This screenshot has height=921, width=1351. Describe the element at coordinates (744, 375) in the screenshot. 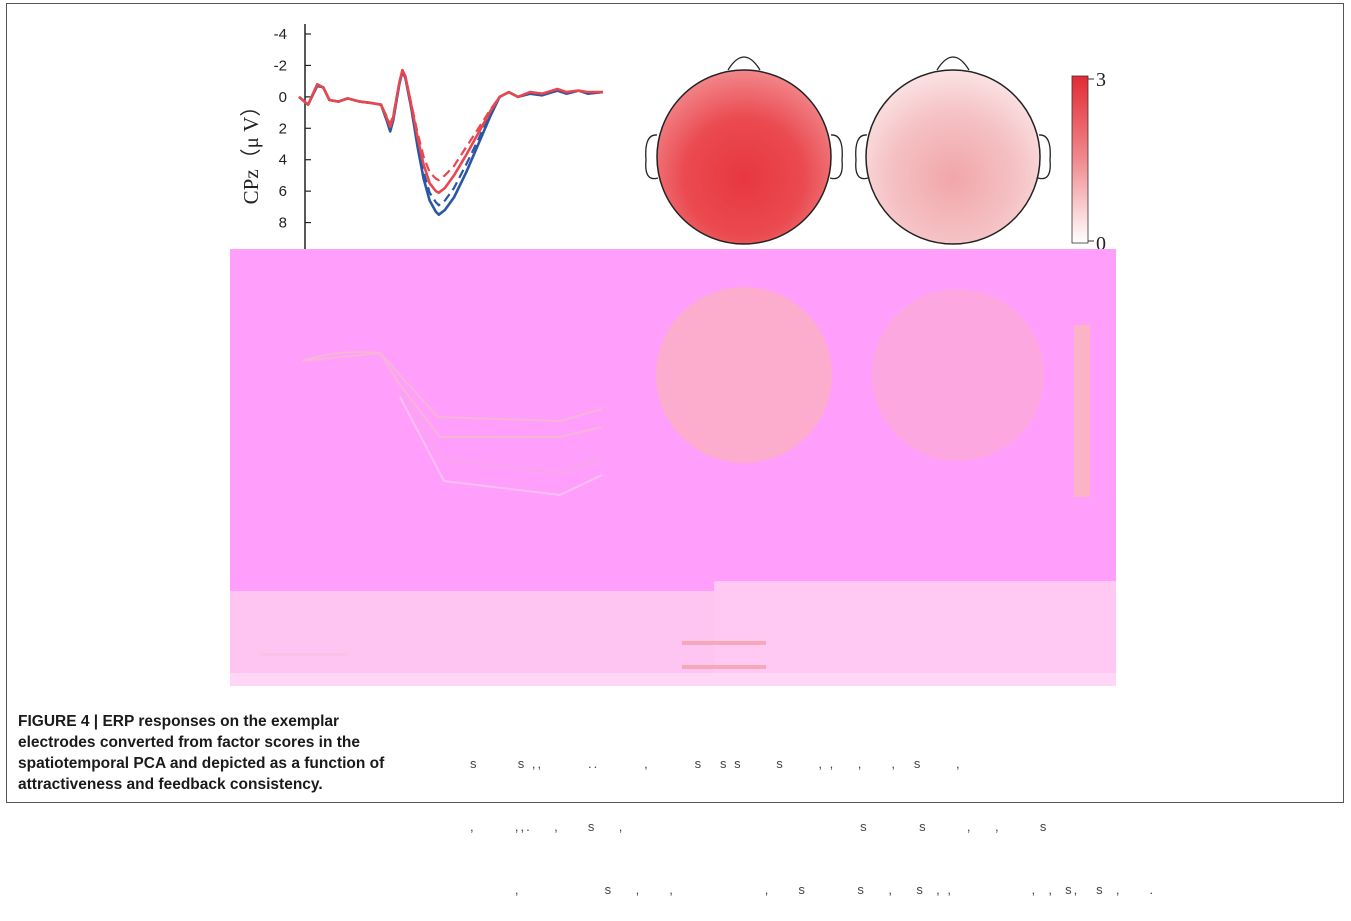

I see `ghost-head-a` at that location.